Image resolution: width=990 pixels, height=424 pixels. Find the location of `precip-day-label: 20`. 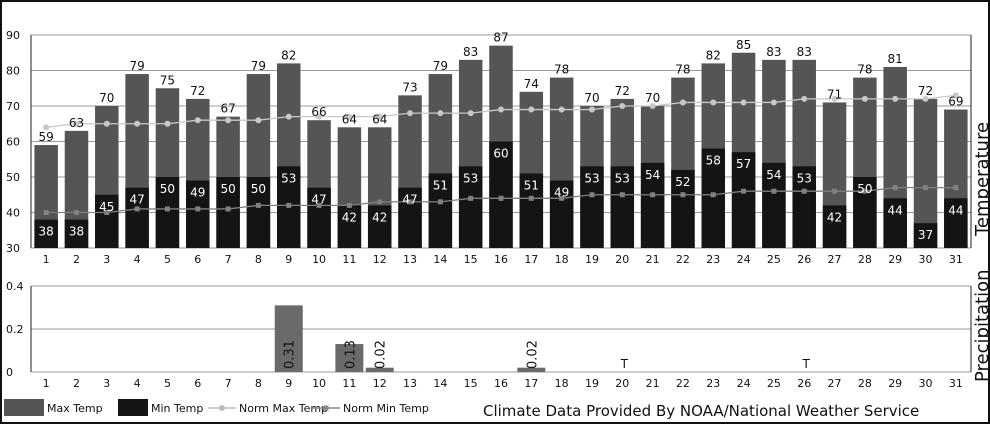

precip-day-label: 20 is located at coordinates (622, 383).